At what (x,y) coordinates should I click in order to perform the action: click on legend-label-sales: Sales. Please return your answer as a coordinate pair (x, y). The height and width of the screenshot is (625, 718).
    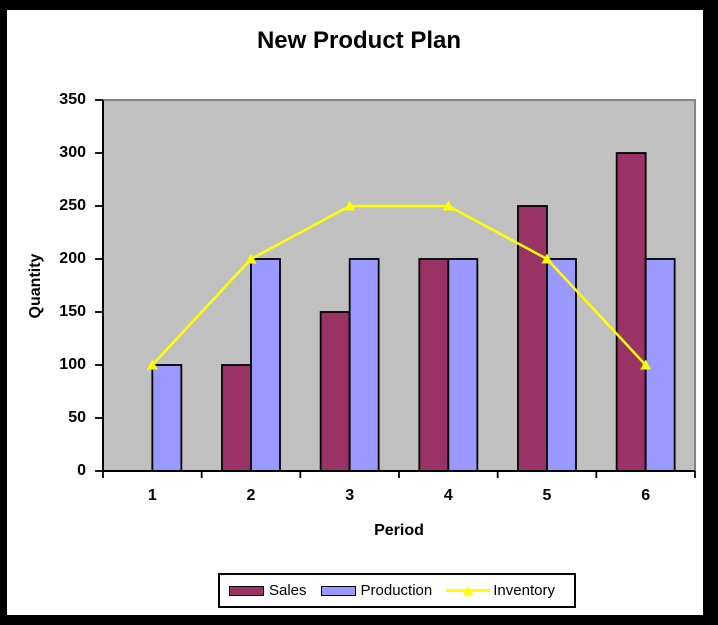
    Looking at the image, I should click on (288, 590).